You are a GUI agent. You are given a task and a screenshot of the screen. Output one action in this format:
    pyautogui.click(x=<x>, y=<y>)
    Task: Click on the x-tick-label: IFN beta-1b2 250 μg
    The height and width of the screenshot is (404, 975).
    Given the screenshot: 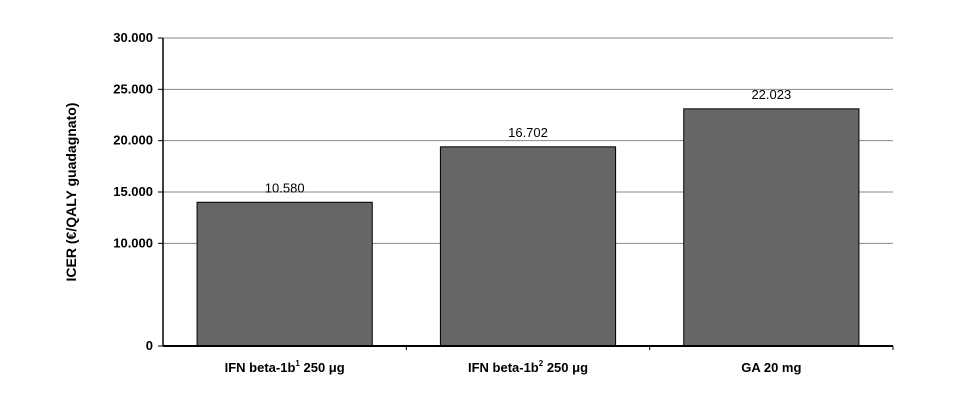 What is the action you would take?
    pyautogui.click(x=528, y=367)
    